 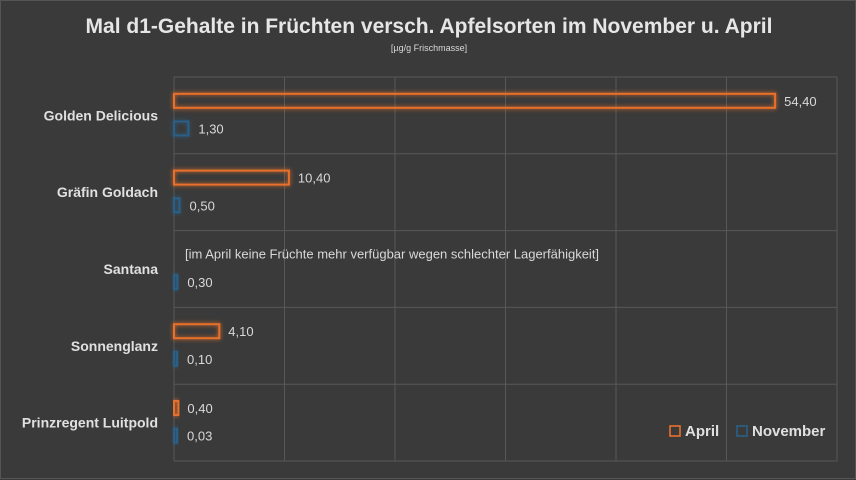 What do you see at coordinates (800, 101) in the screenshot?
I see `data-label-april: 54,40` at bounding box center [800, 101].